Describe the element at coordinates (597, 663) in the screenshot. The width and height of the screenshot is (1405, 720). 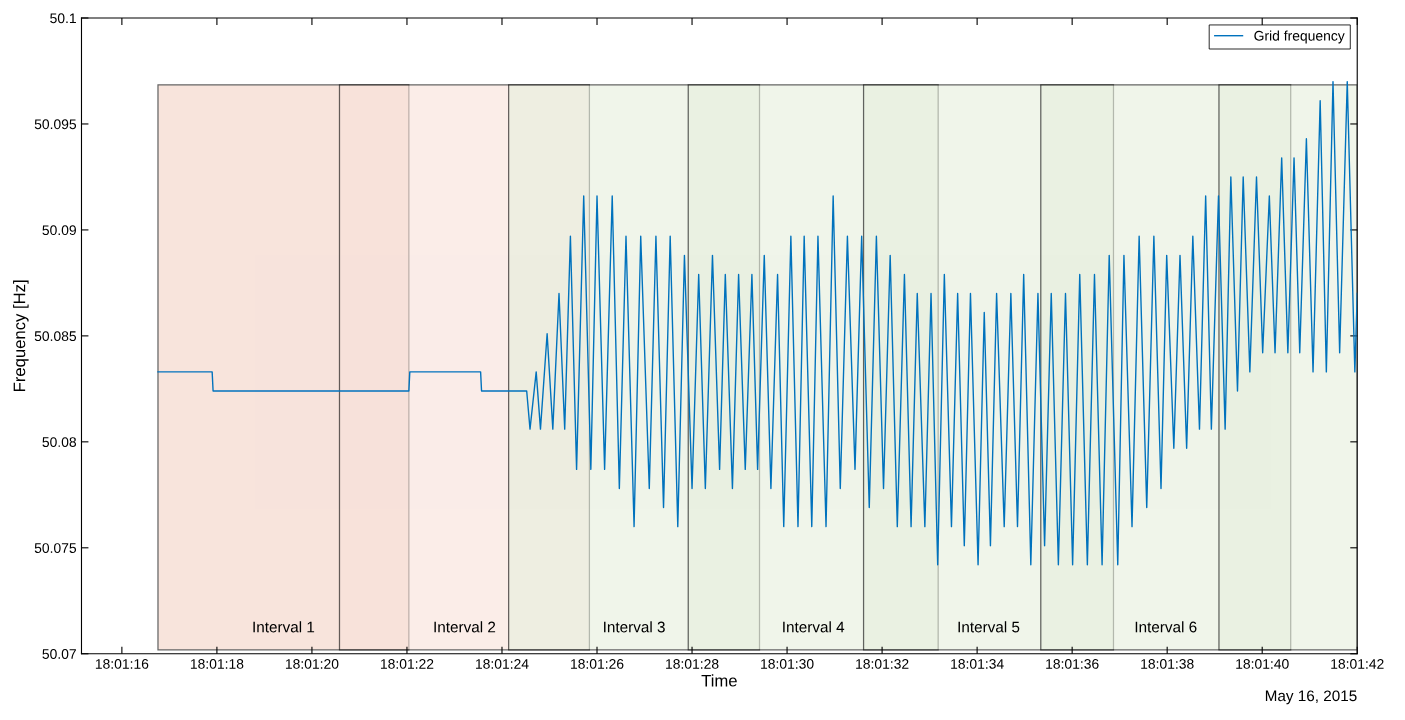
I see `x-tick-label: 18:01:26` at that location.